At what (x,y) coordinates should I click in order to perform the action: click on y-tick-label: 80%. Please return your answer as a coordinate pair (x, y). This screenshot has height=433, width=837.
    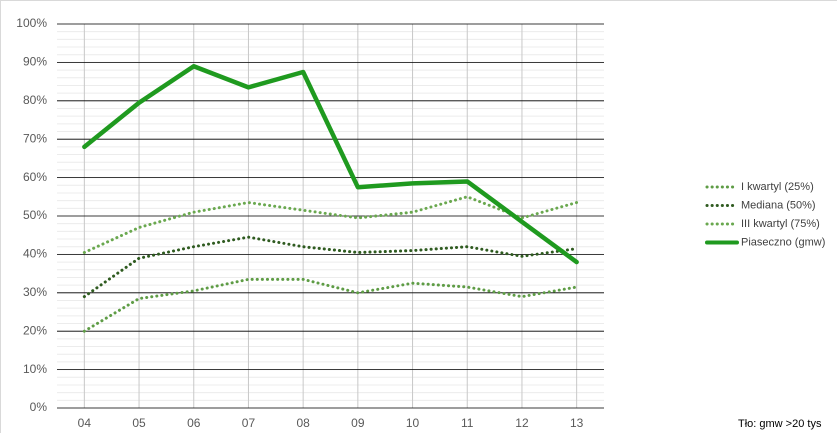
    Looking at the image, I should click on (35, 100).